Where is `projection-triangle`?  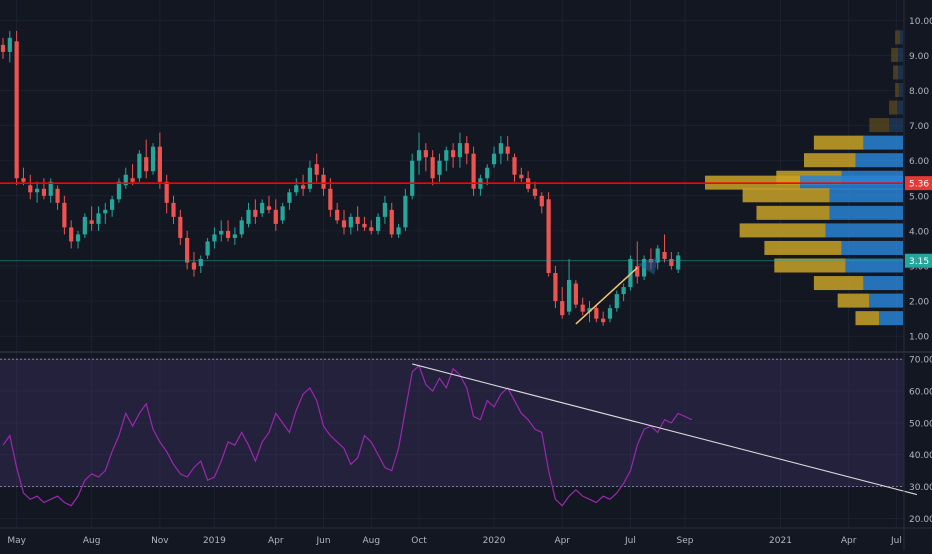
projection-triangle is located at coordinates (647, 266).